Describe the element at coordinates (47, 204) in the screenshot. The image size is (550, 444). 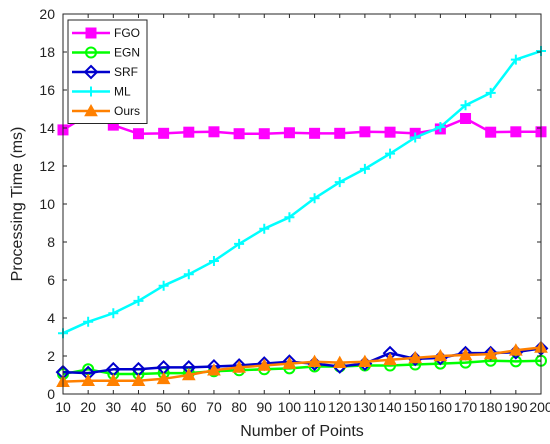
I see `y-tick-label: 10` at that location.